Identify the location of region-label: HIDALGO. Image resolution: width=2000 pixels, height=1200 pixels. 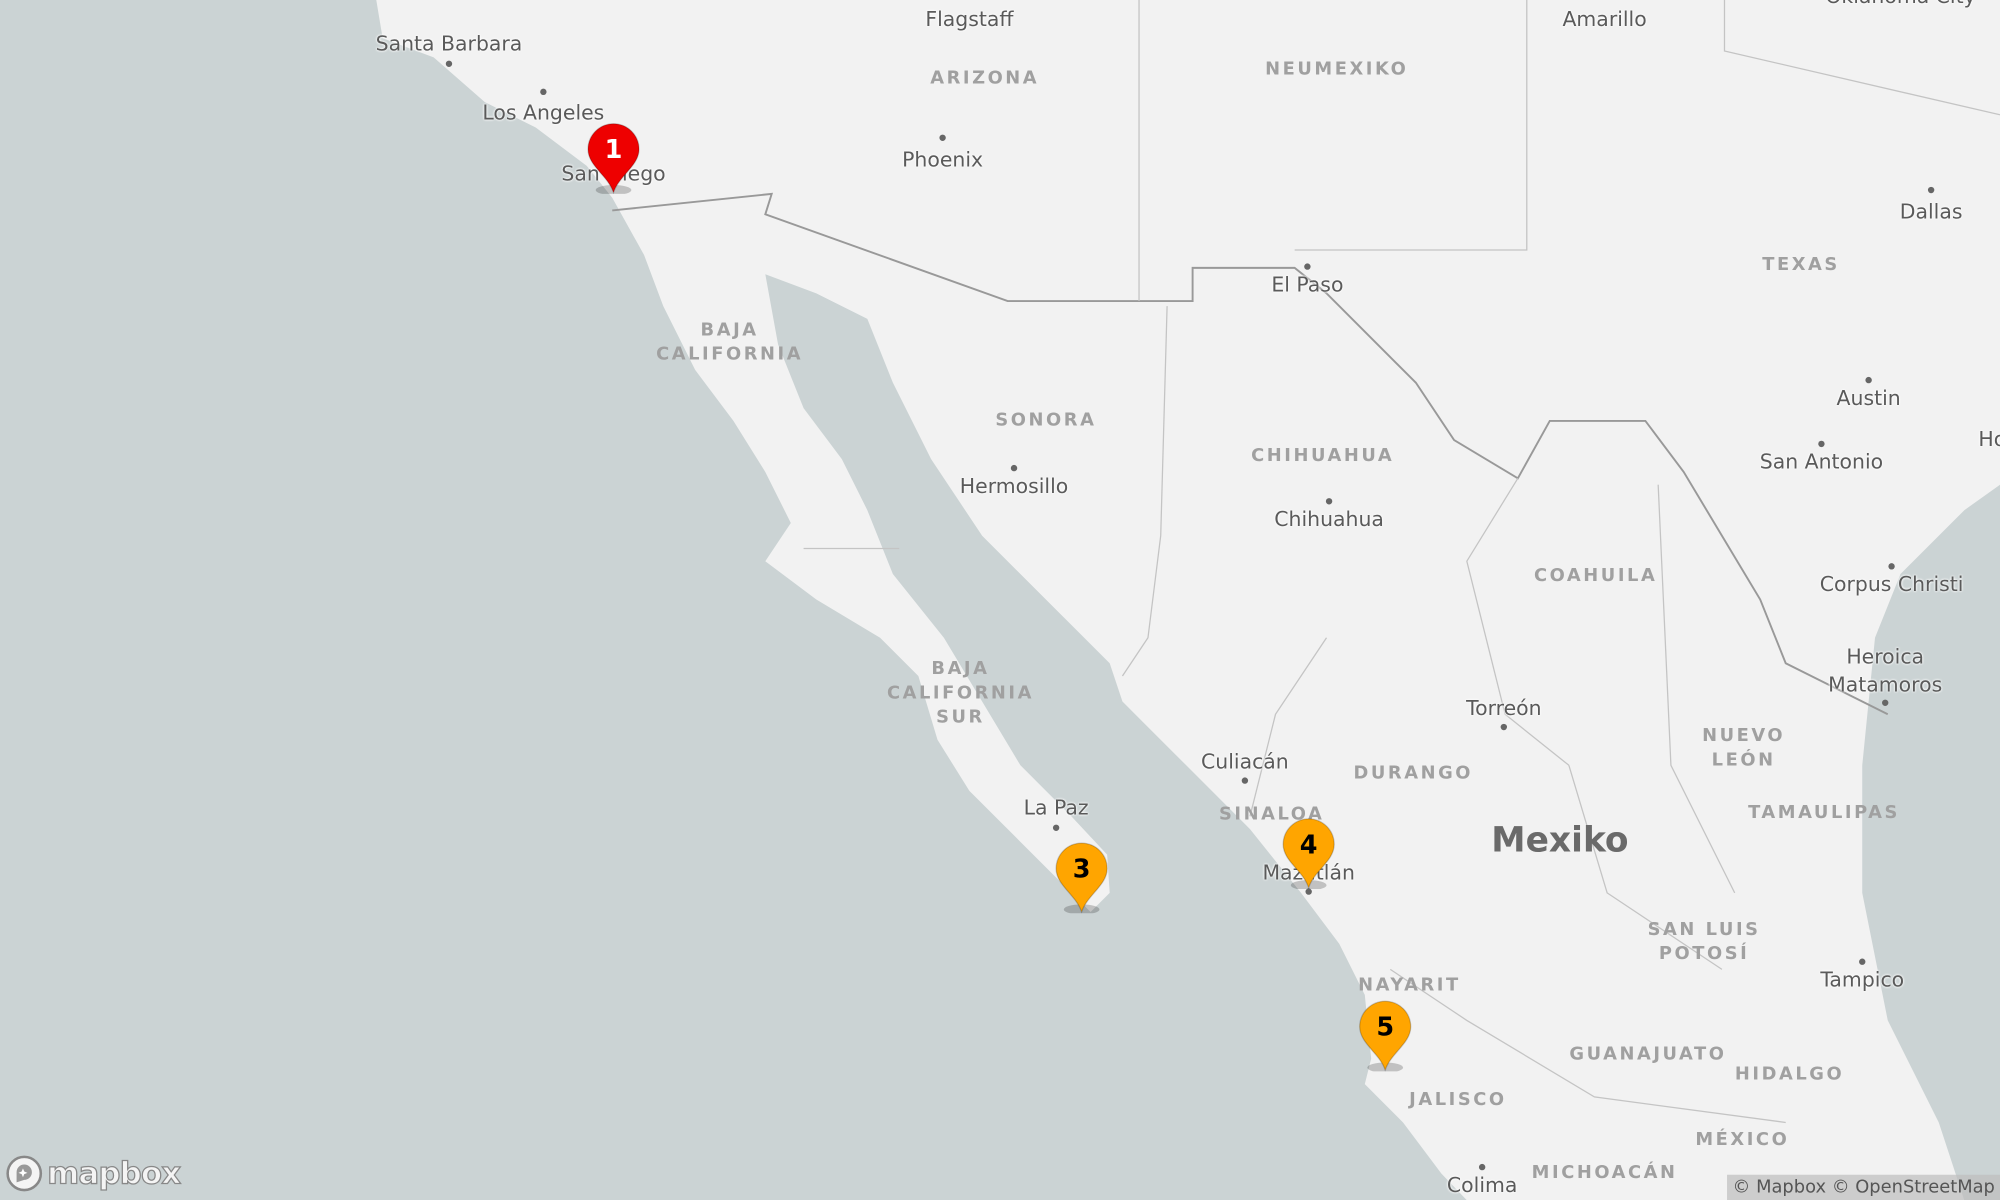
(1789, 1074).